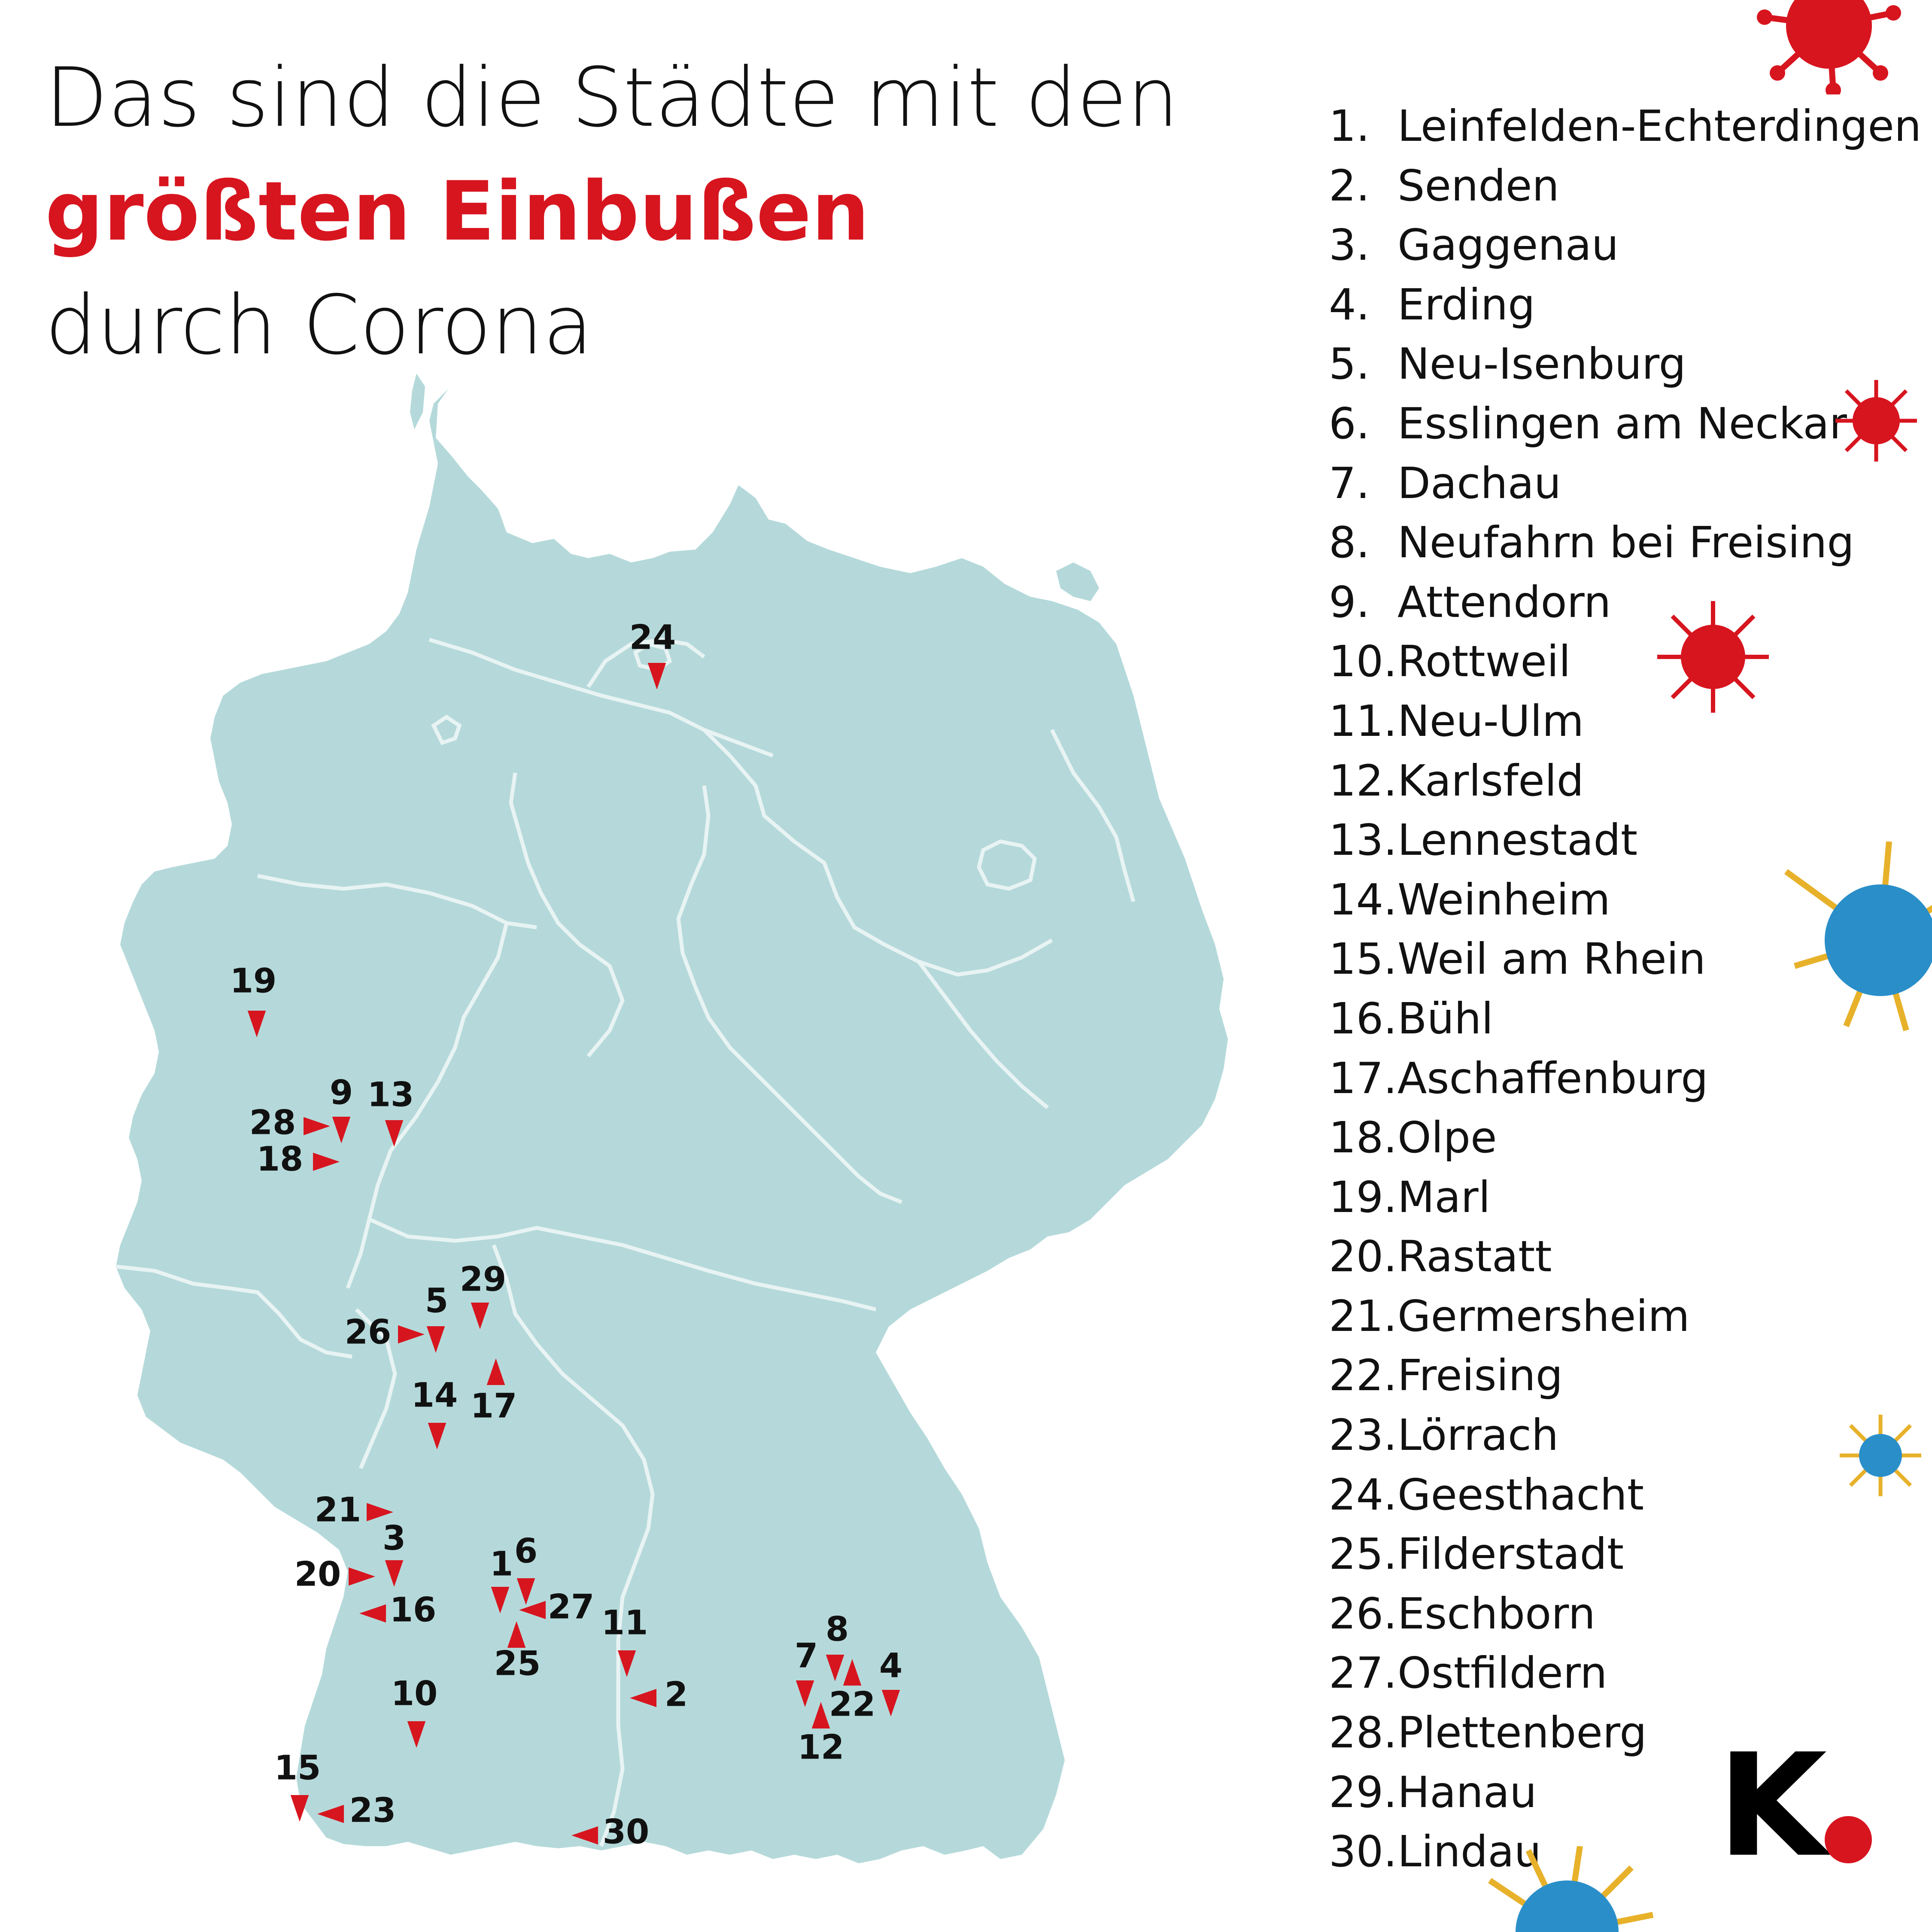 This screenshot has height=1932, width=1932. I want to click on city-marker: 29, so click(483, 1294).